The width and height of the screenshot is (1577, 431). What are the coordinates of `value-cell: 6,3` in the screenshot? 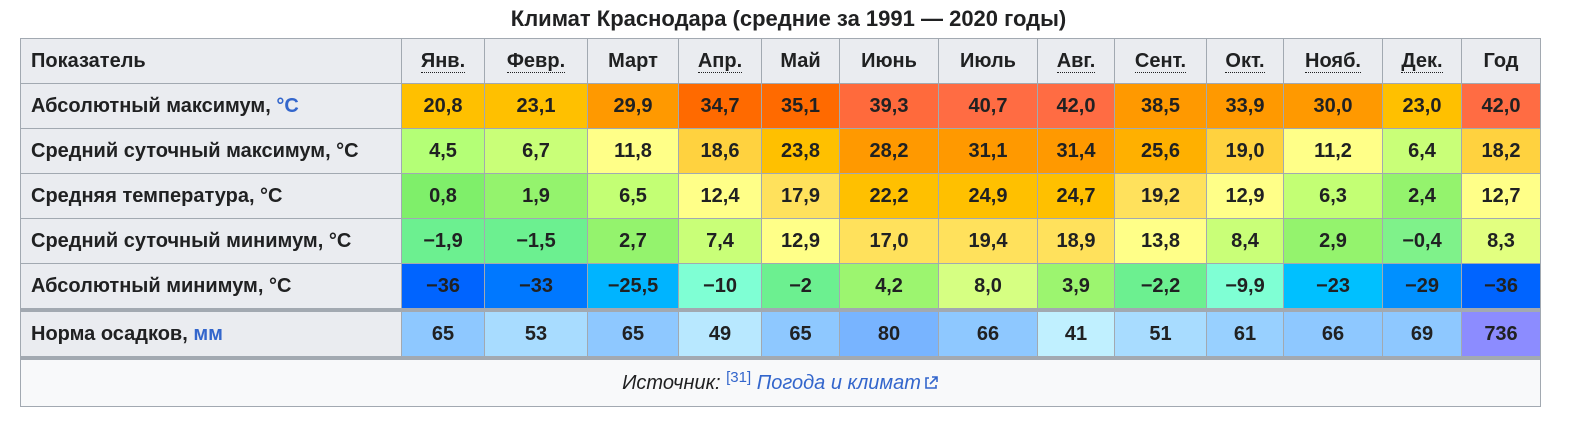 It's located at (1333, 196).